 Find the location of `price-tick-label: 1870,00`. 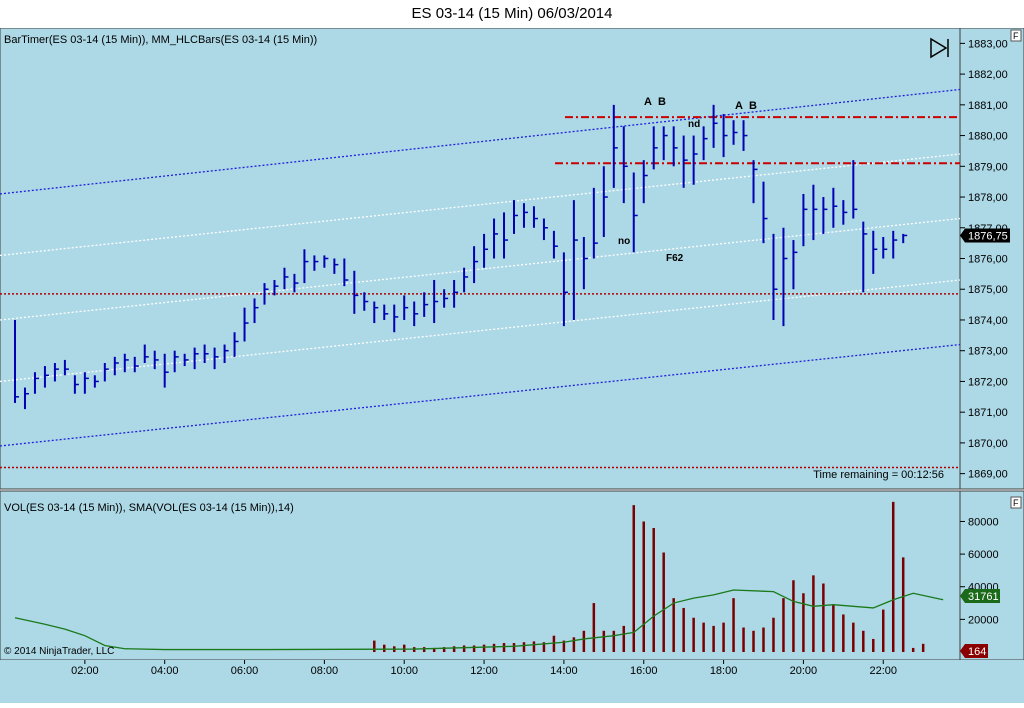

price-tick-label: 1870,00 is located at coordinates (988, 444).